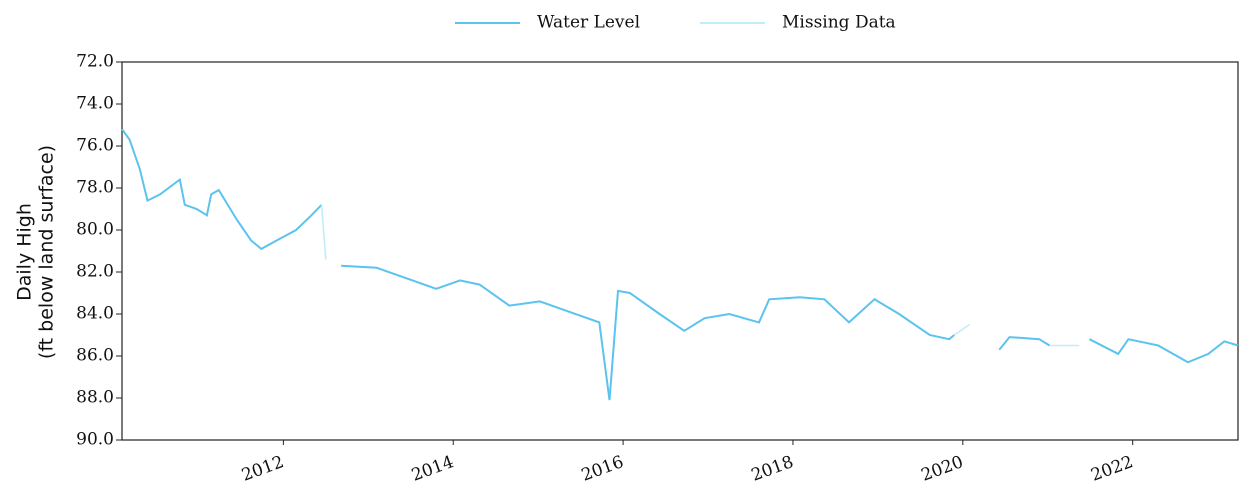 This screenshot has width=1240, height=498. I want to click on y-tick-label: 90.0, so click(95, 440).